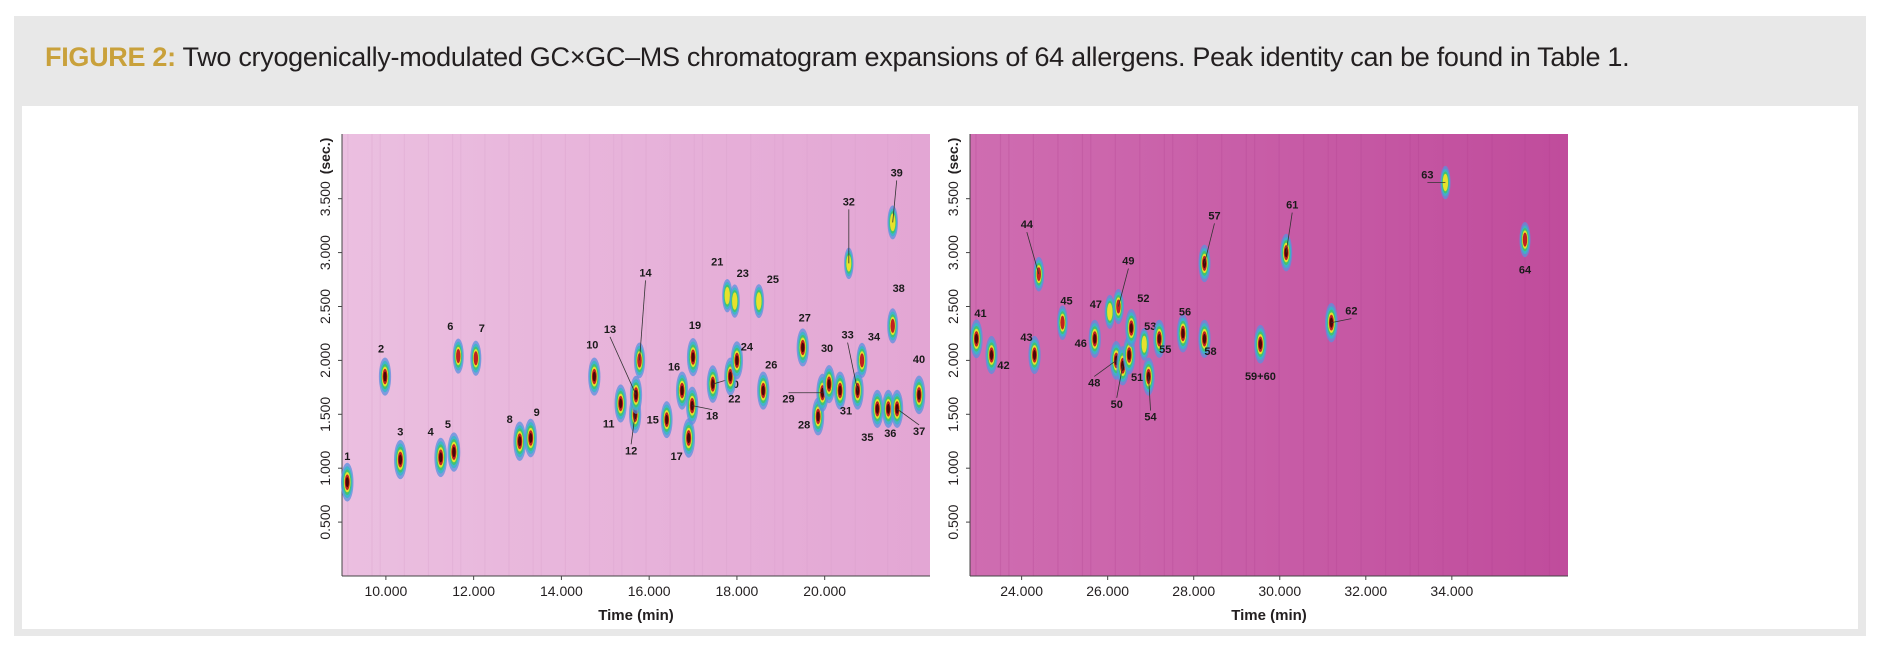  I want to click on peak-label-62: 62, so click(1351, 312).